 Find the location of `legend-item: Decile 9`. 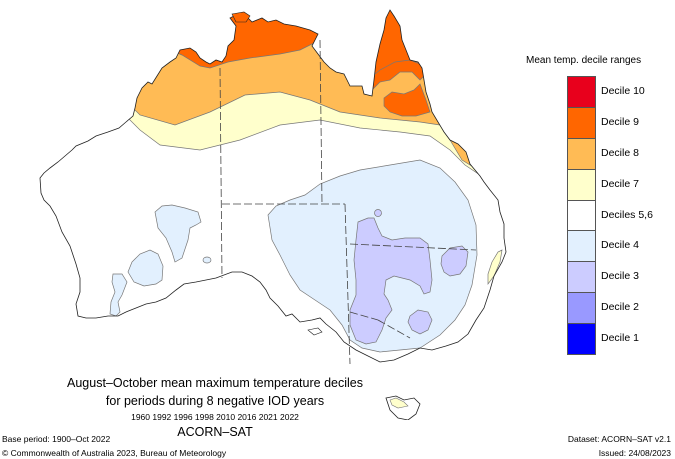

legend-item: Decile 9 is located at coordinates (603, 122).